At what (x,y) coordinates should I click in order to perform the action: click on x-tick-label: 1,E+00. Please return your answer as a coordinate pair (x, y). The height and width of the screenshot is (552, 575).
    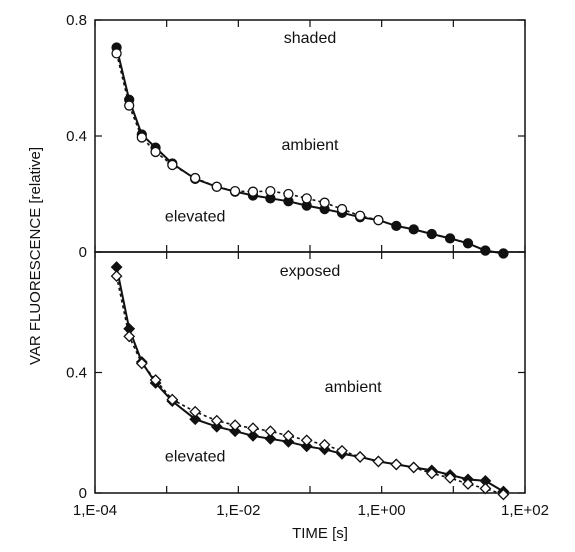
    Looking at the image, I should click on (382, 510).